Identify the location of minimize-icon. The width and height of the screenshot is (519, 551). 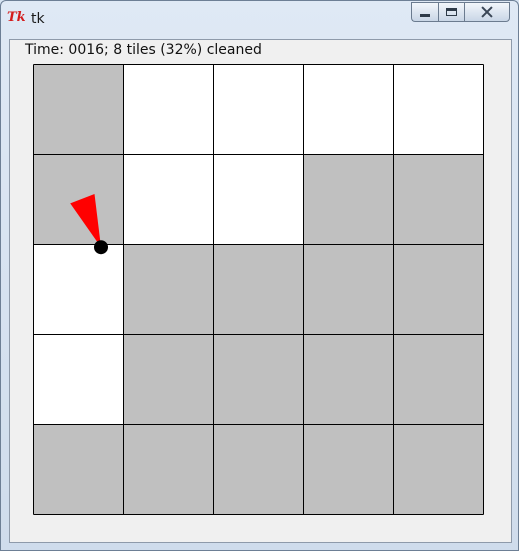
(425, 15).